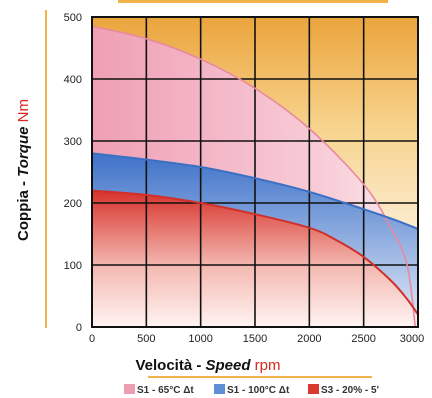  I want to click on legend-swatch-s3, so click(313, 389).